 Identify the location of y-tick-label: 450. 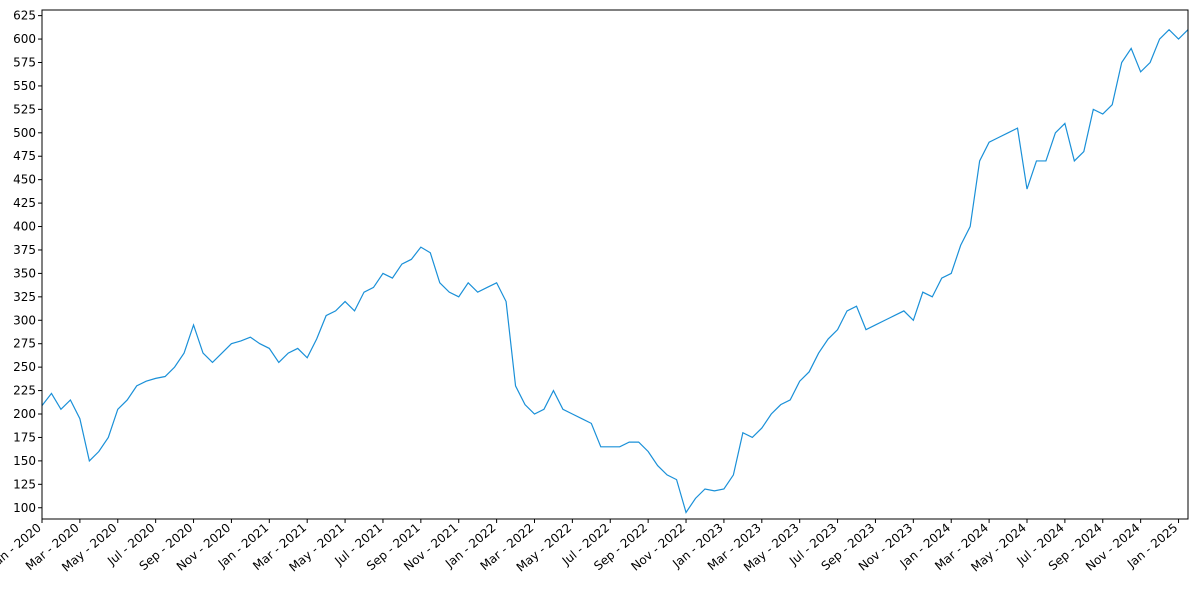
(24, 180).